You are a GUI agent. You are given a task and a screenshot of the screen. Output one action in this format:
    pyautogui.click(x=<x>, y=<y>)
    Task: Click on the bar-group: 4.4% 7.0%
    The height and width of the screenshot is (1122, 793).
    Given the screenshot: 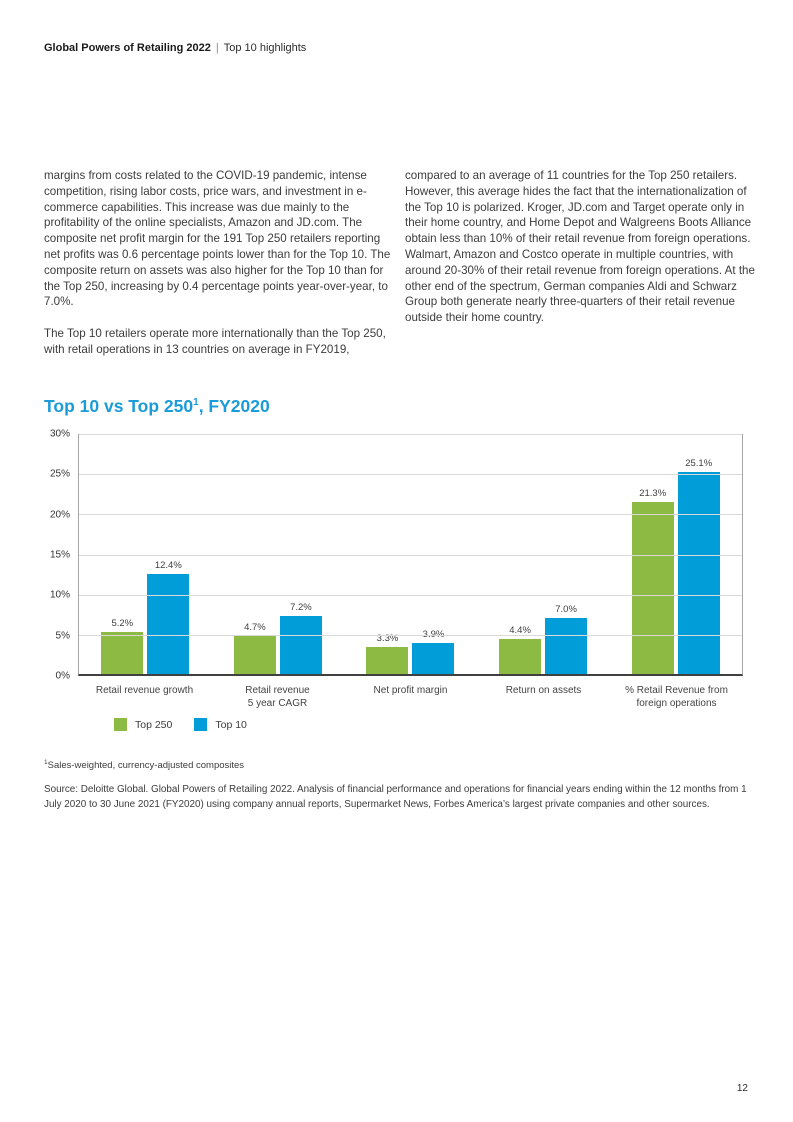 What is the action you would take?
    pyautogui.click(x=543, y=638)
    